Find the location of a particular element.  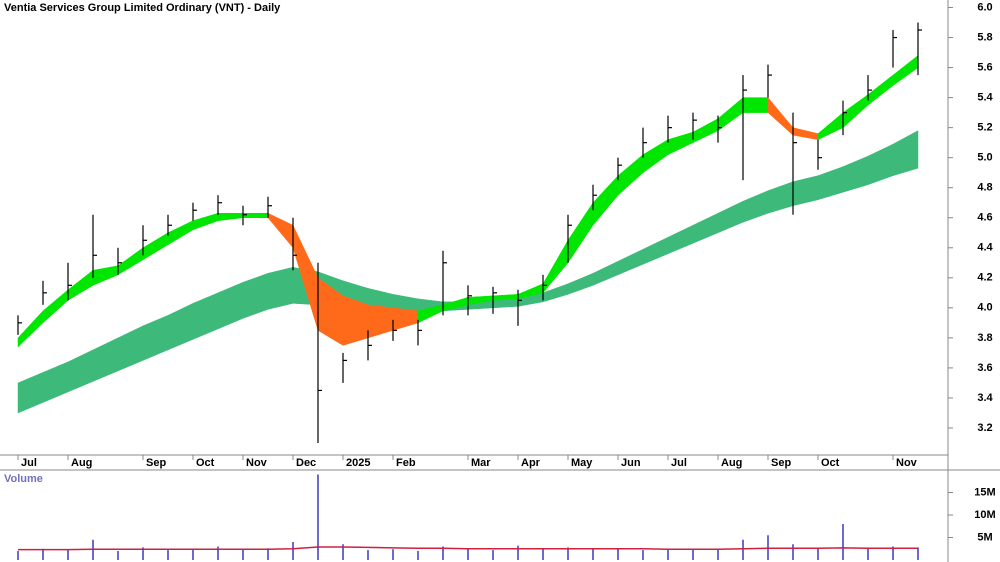

y-tick-label: 6.0 is located at coordinates (984, 7).